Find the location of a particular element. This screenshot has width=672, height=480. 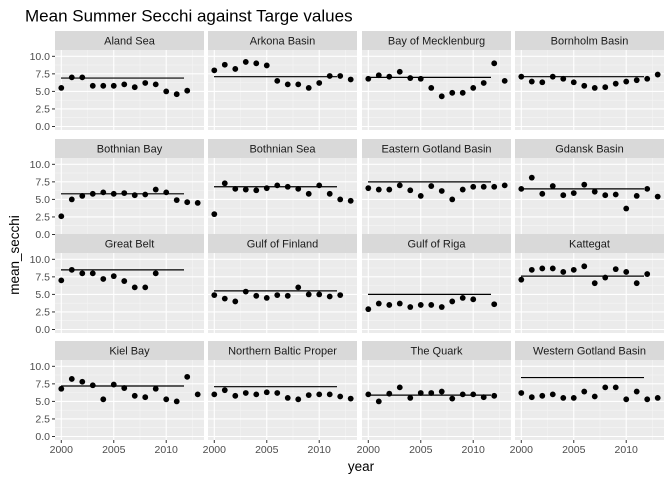

facet-strip-label: Gulf of Finland is located at coordinates (283, 245).